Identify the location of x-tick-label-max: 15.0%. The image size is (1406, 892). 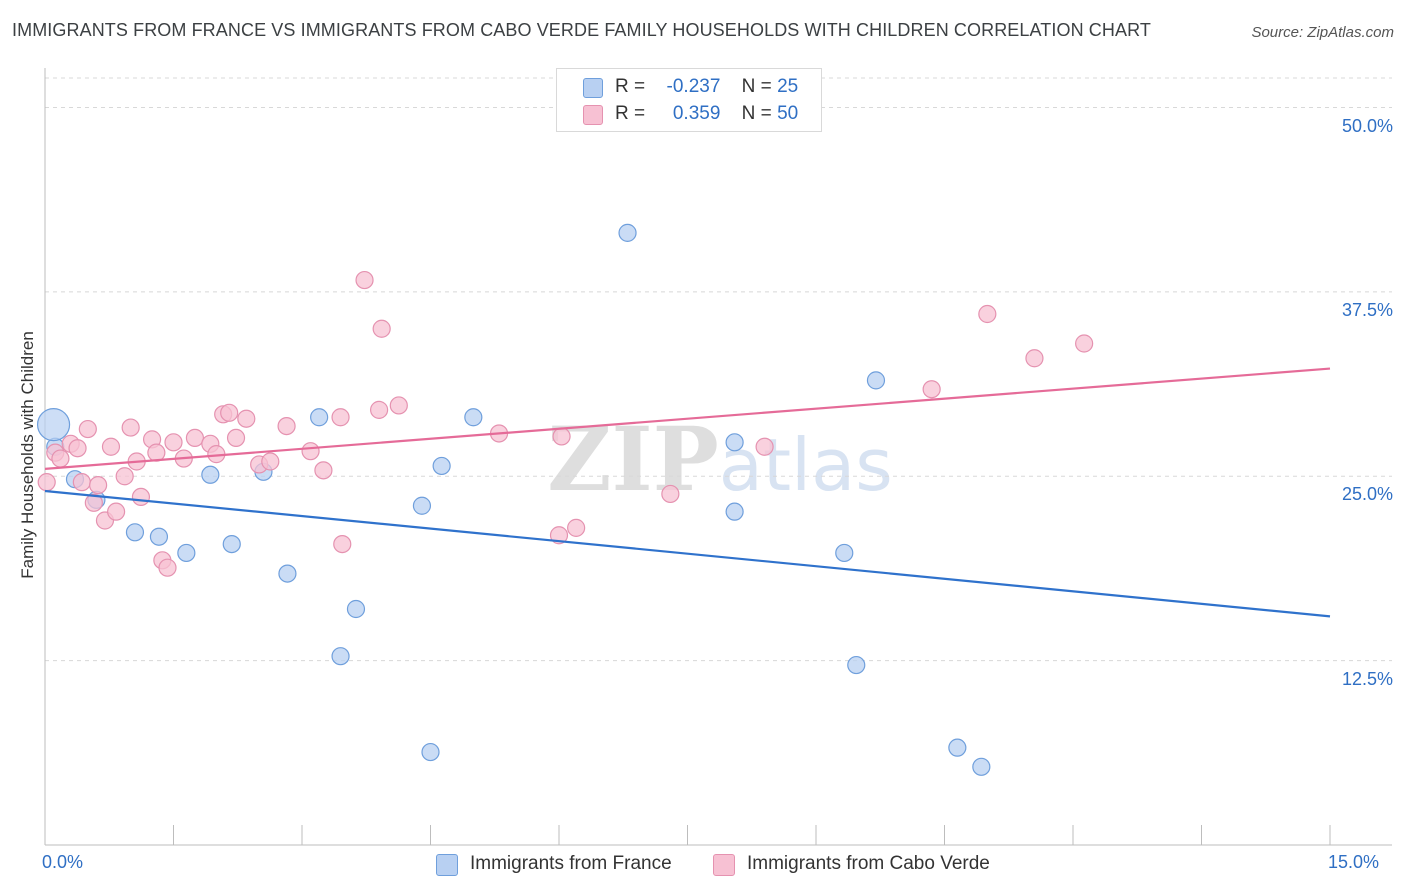
(1354, 862).